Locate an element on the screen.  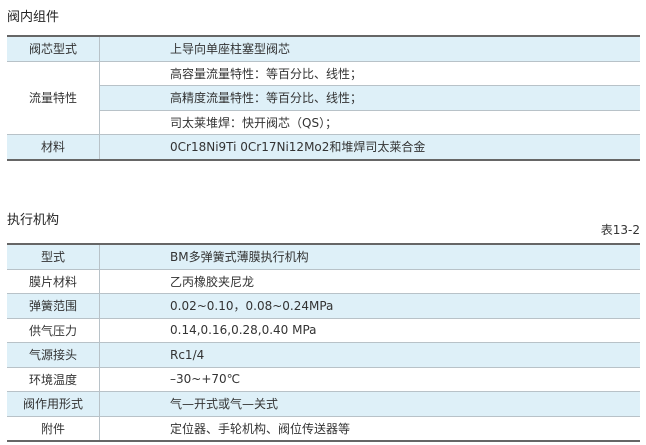
row-value: Rc1/4 is located at coordinates (369, 355).